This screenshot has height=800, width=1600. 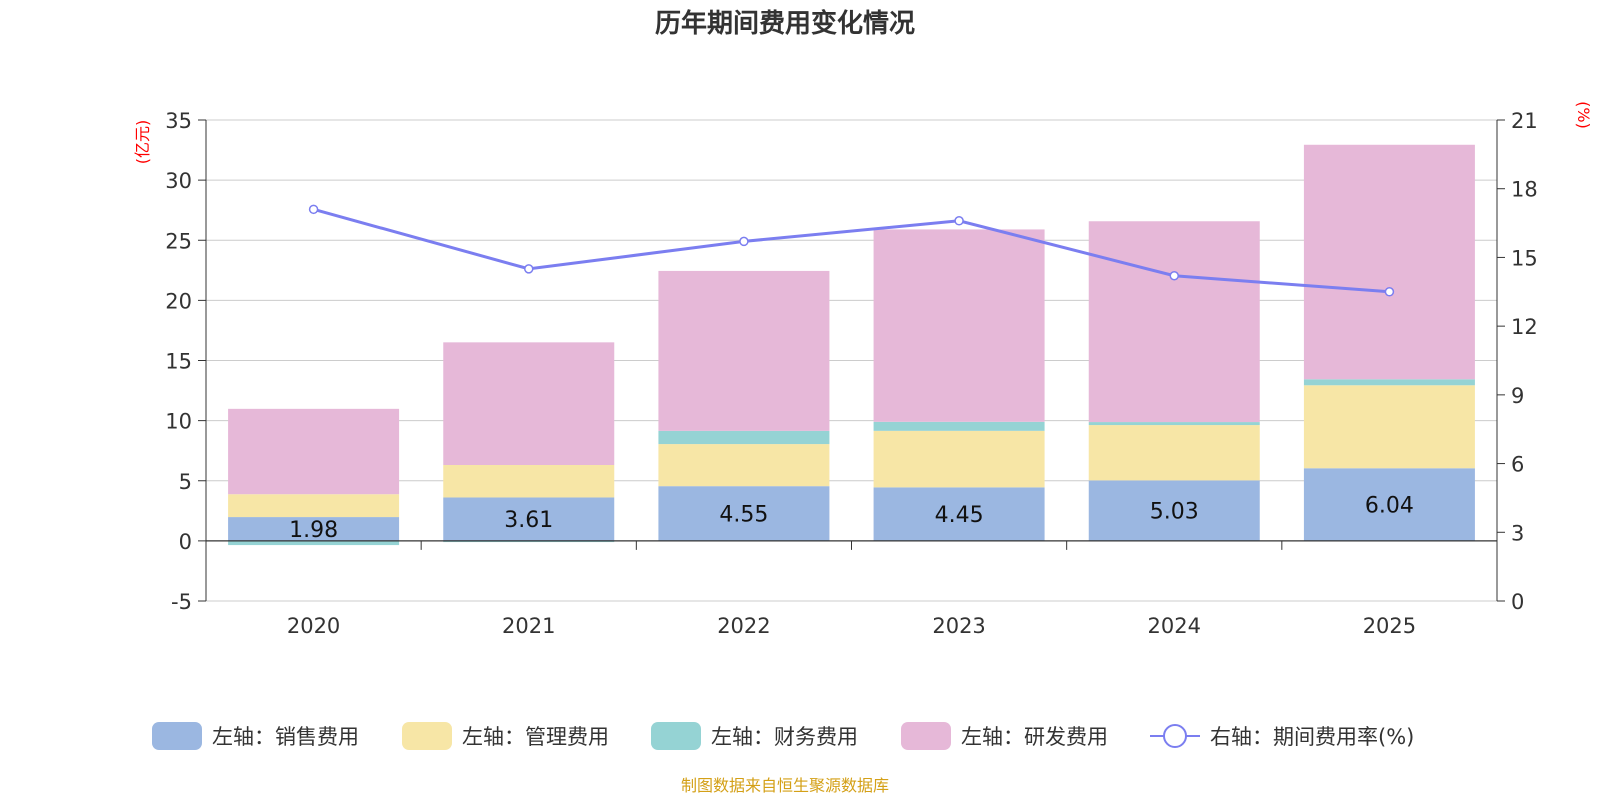 What do you see at coordinates (851, 518) in the screenshot?
I see `data-labels: 1.98 3.61 4.55 4.45 5.03 6.04` at bounding box center [851, 518].